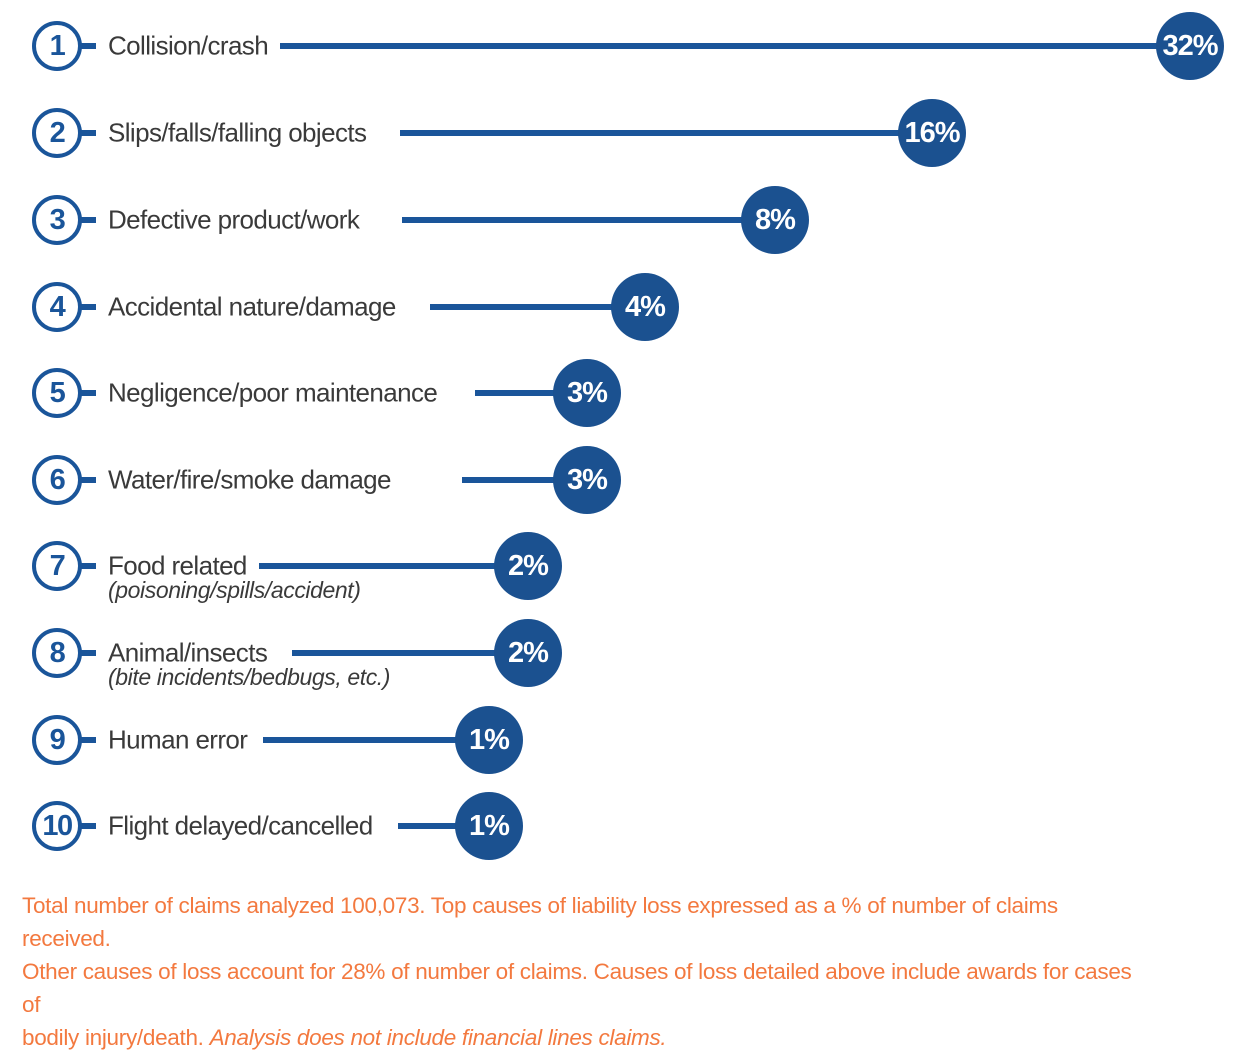 The width and height of the screenshot is (1239, 1054). I want to click on cause-label-group: Defective product/work, so click(234, 227).